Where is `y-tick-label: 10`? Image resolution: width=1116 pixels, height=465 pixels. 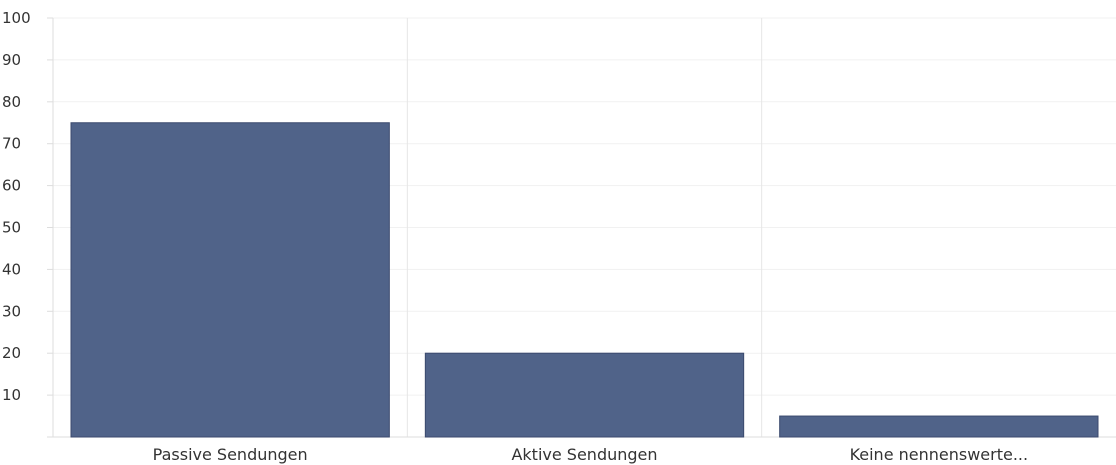 y-tick-label: 10 is located at coordinates (11, 395).